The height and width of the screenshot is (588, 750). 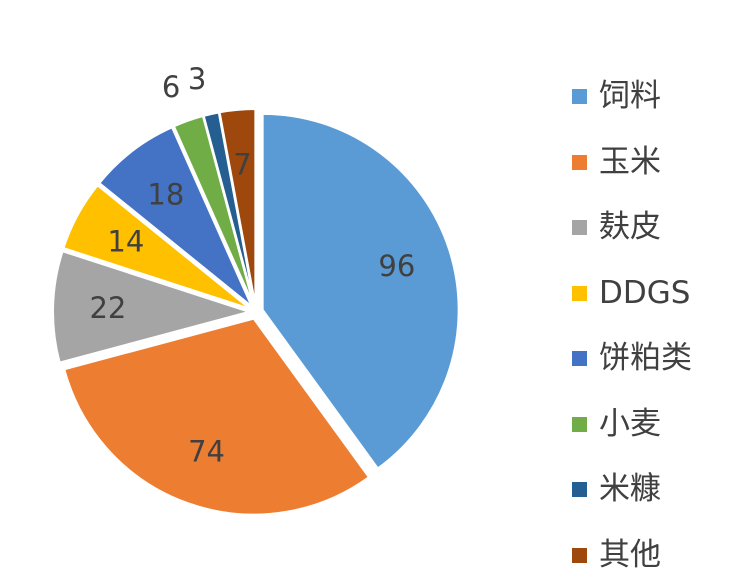 I want to click on data-label-2: 74, so click(x=206, y=452).